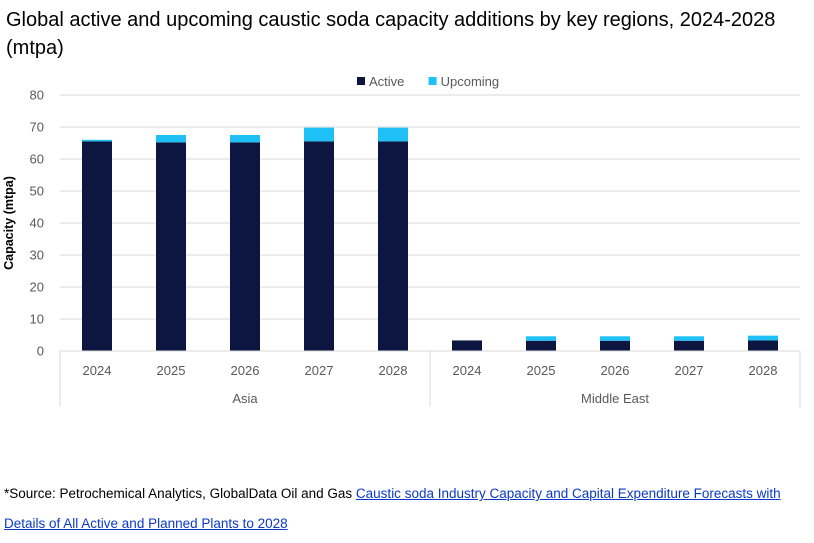  Describe the element at coordinates (245, 398) in the screenshot. I see `x-group-label: Asia` at that location.